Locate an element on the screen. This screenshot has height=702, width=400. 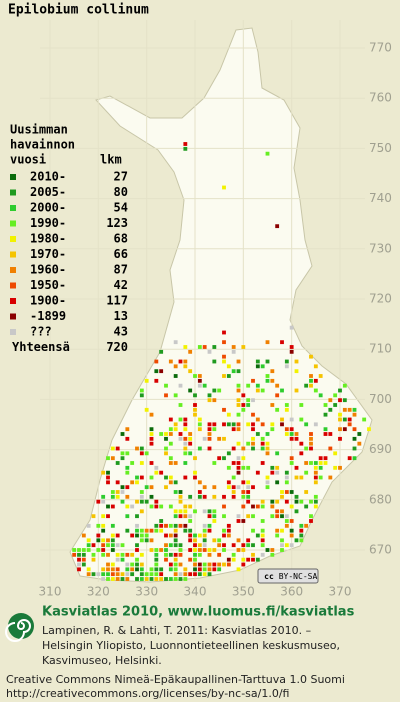
legend-swatch is located at coordinates (13, 208).